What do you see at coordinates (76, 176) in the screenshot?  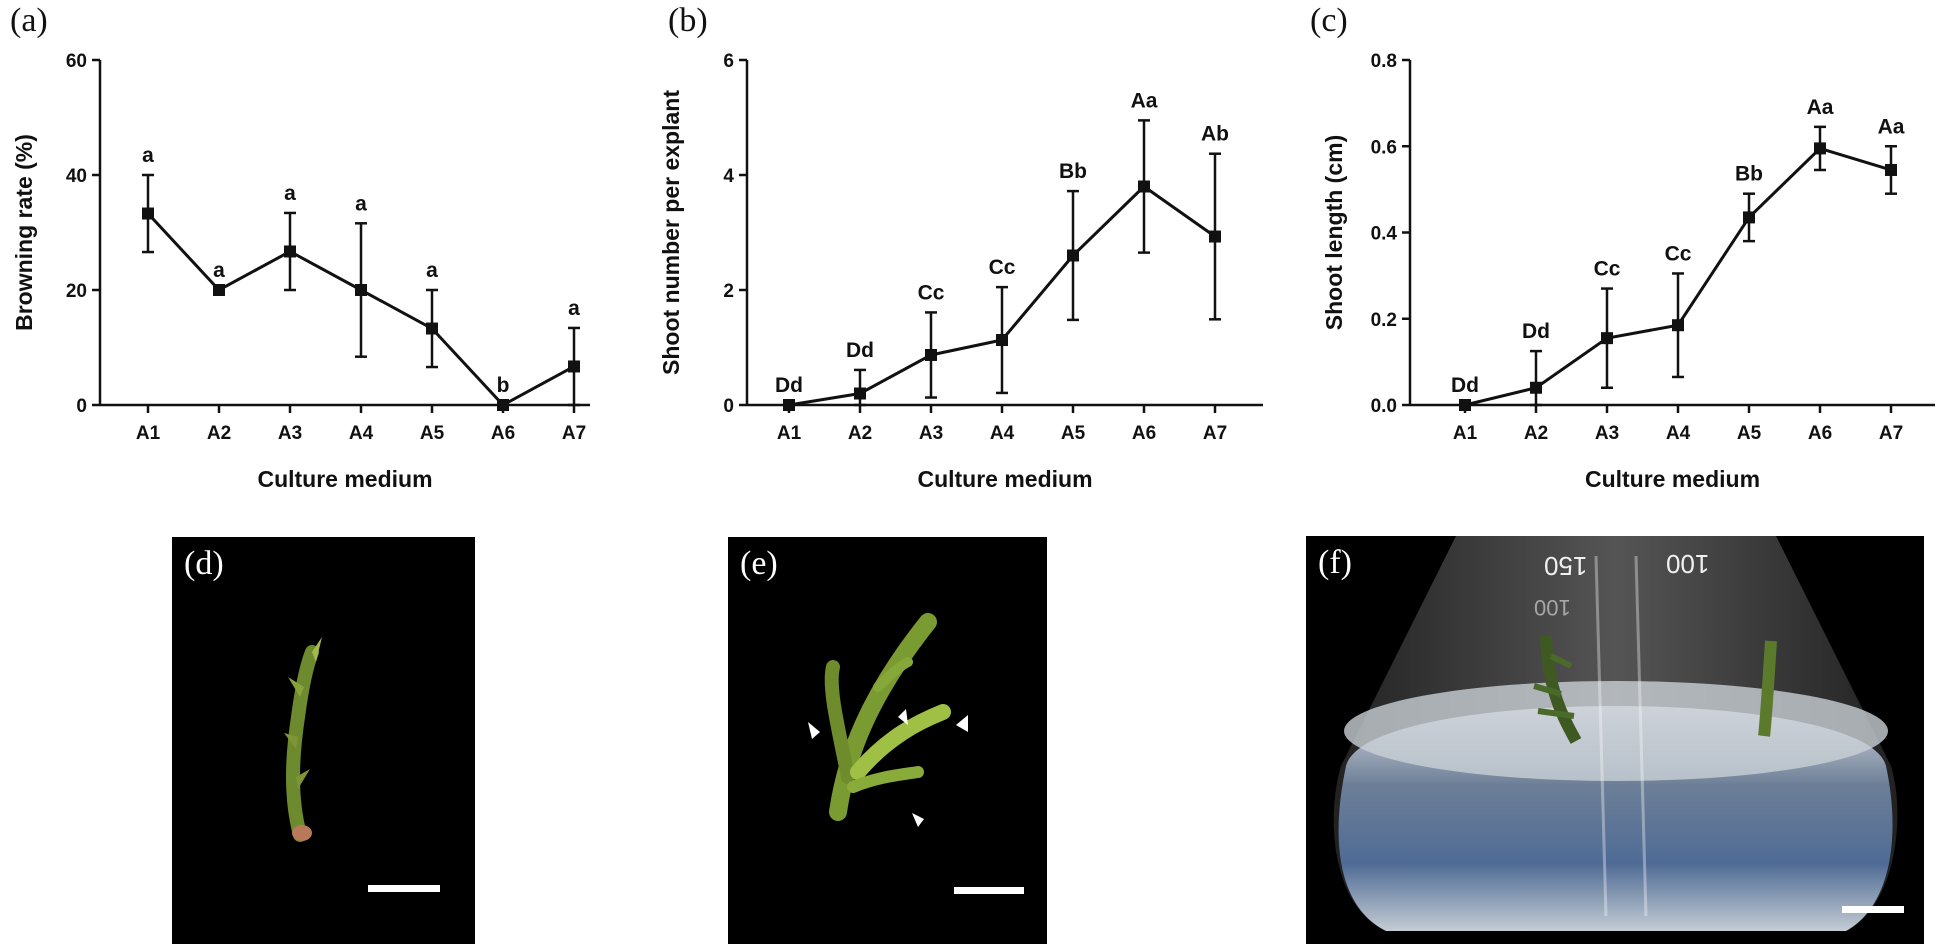 I see `y-tick-label: 40` at bounding box center [76, 176].